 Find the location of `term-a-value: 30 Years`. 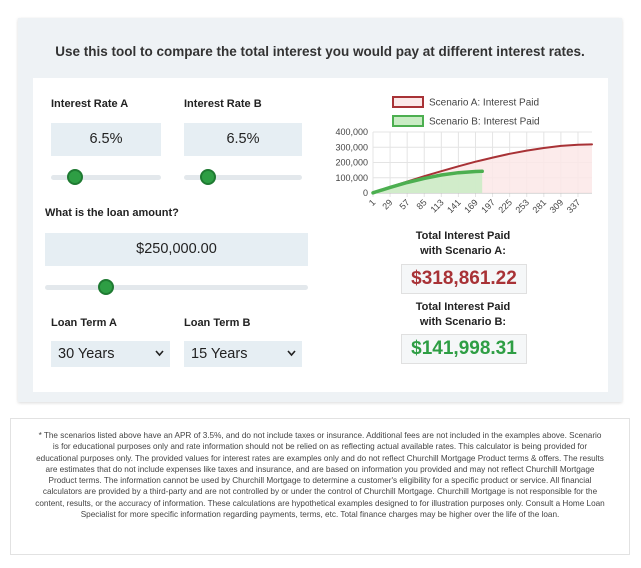

term-a-value: 30 Years is located at coordinates (86, 354).